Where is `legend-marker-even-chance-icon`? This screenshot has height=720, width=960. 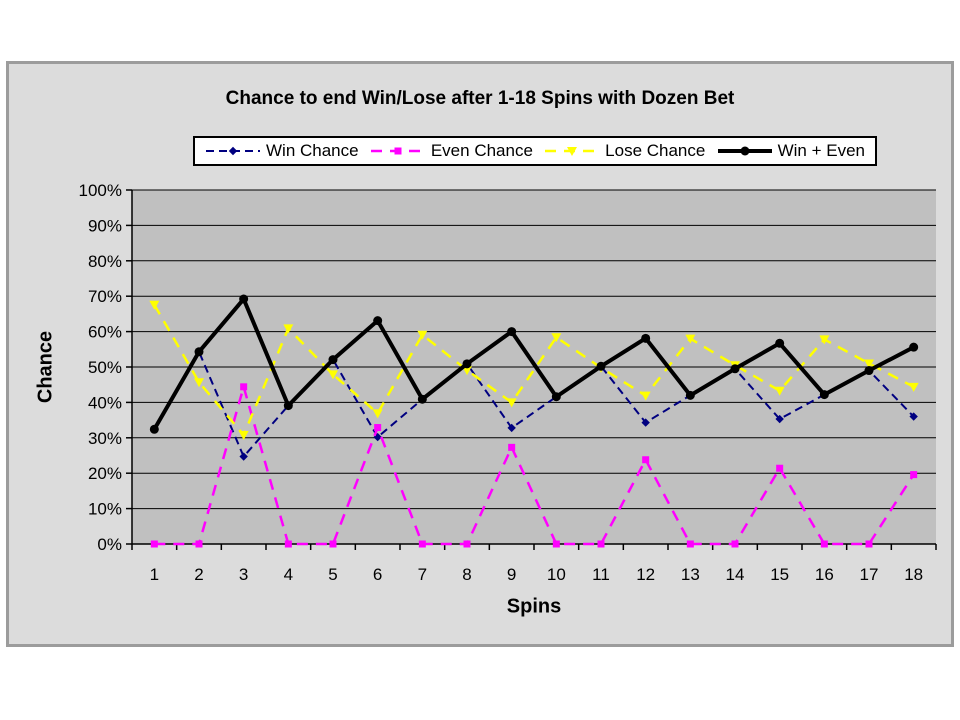
legend-marker-even-chance-icon is located at coordinates (397, 151).